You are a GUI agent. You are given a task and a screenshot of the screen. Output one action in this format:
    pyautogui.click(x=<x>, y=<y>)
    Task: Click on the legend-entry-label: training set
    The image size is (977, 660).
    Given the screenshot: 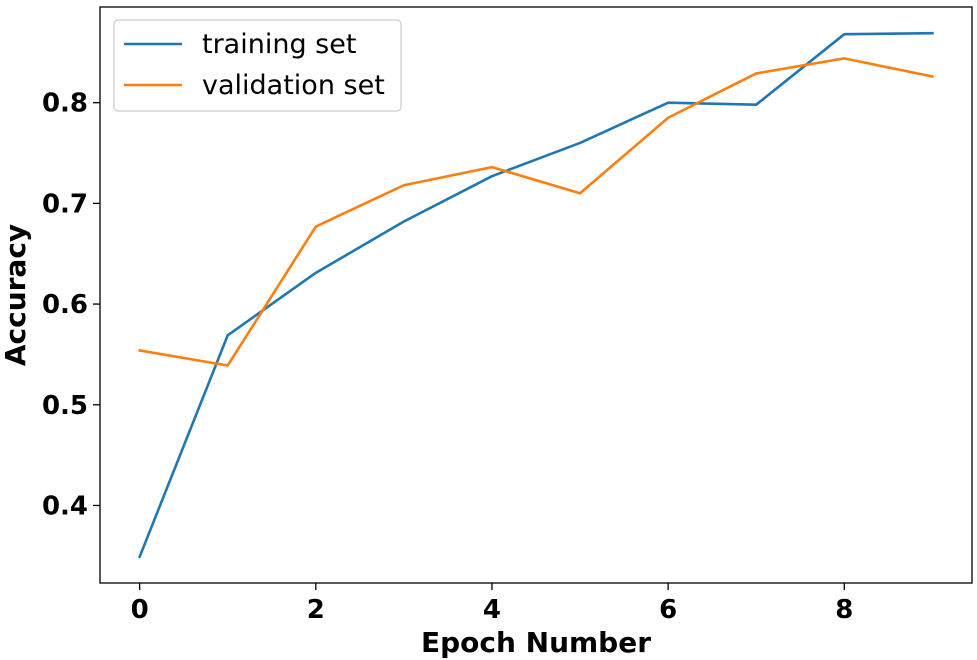 What is the action you would take?
    pyautogui.click(x=279, y=44)
    